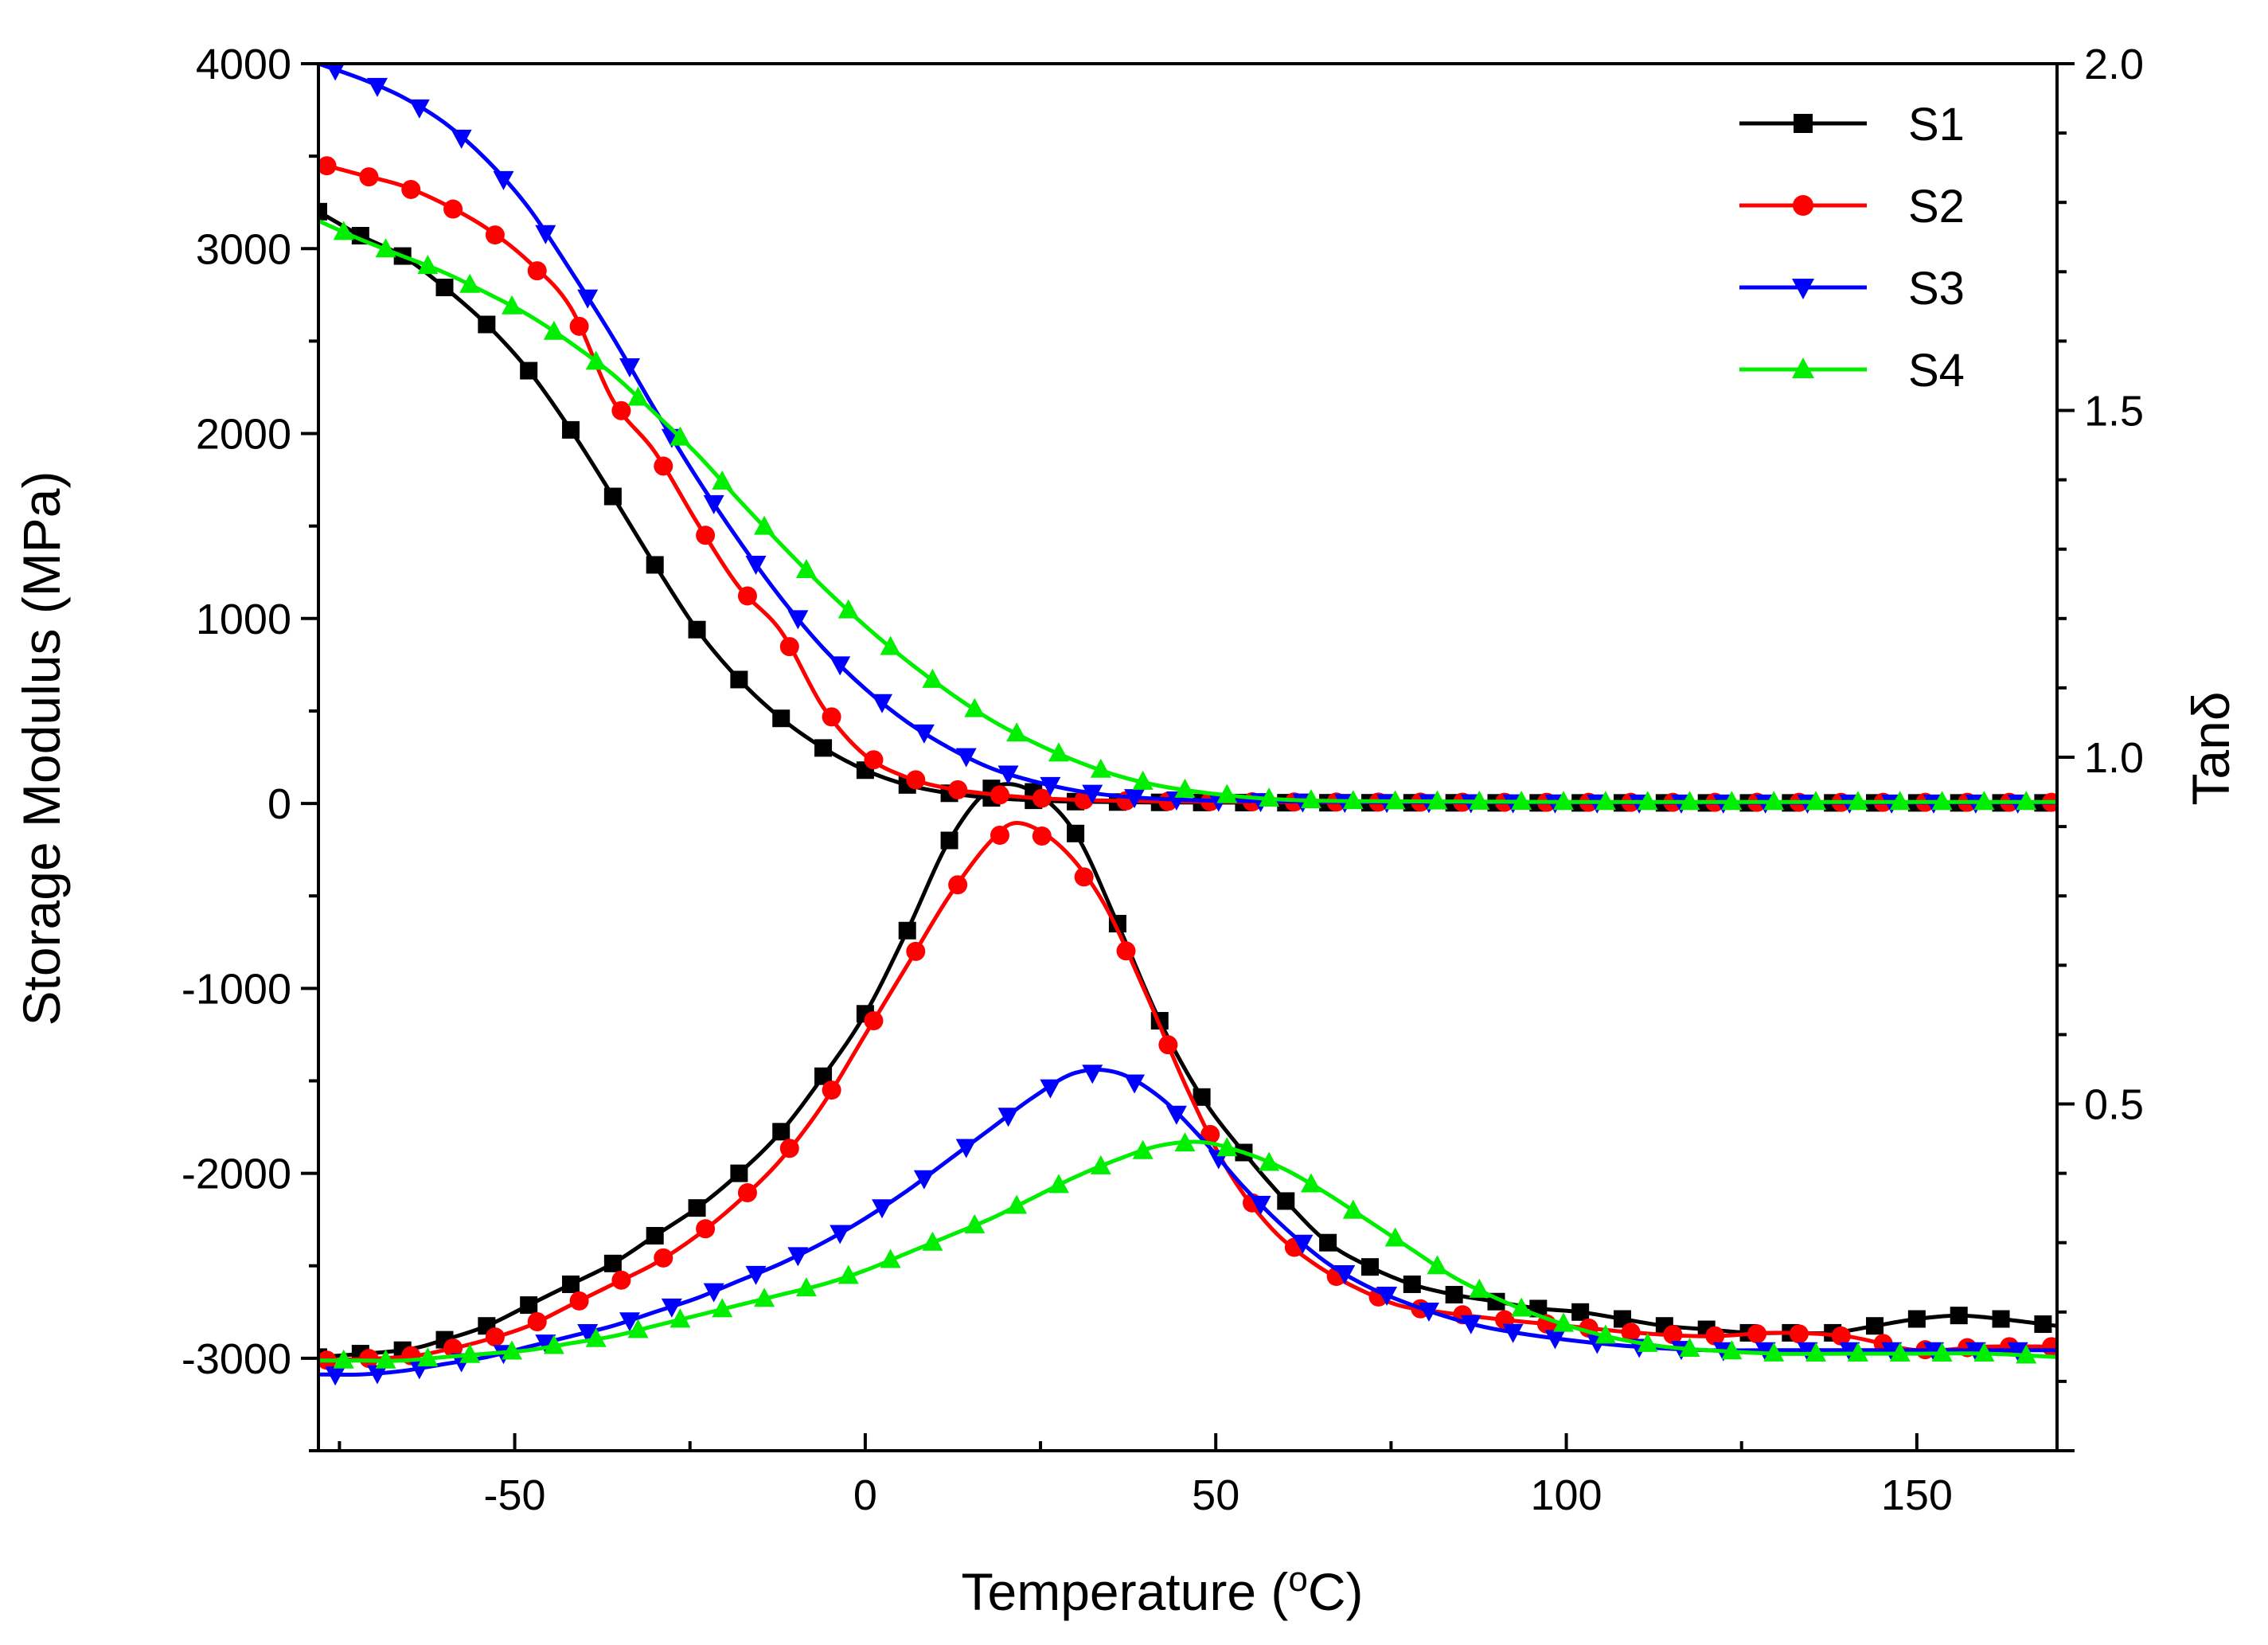 The height and width of the screenshot is (1645, 2268). I want to click on x-axis-title-sup: o, so click(1298, 1579).